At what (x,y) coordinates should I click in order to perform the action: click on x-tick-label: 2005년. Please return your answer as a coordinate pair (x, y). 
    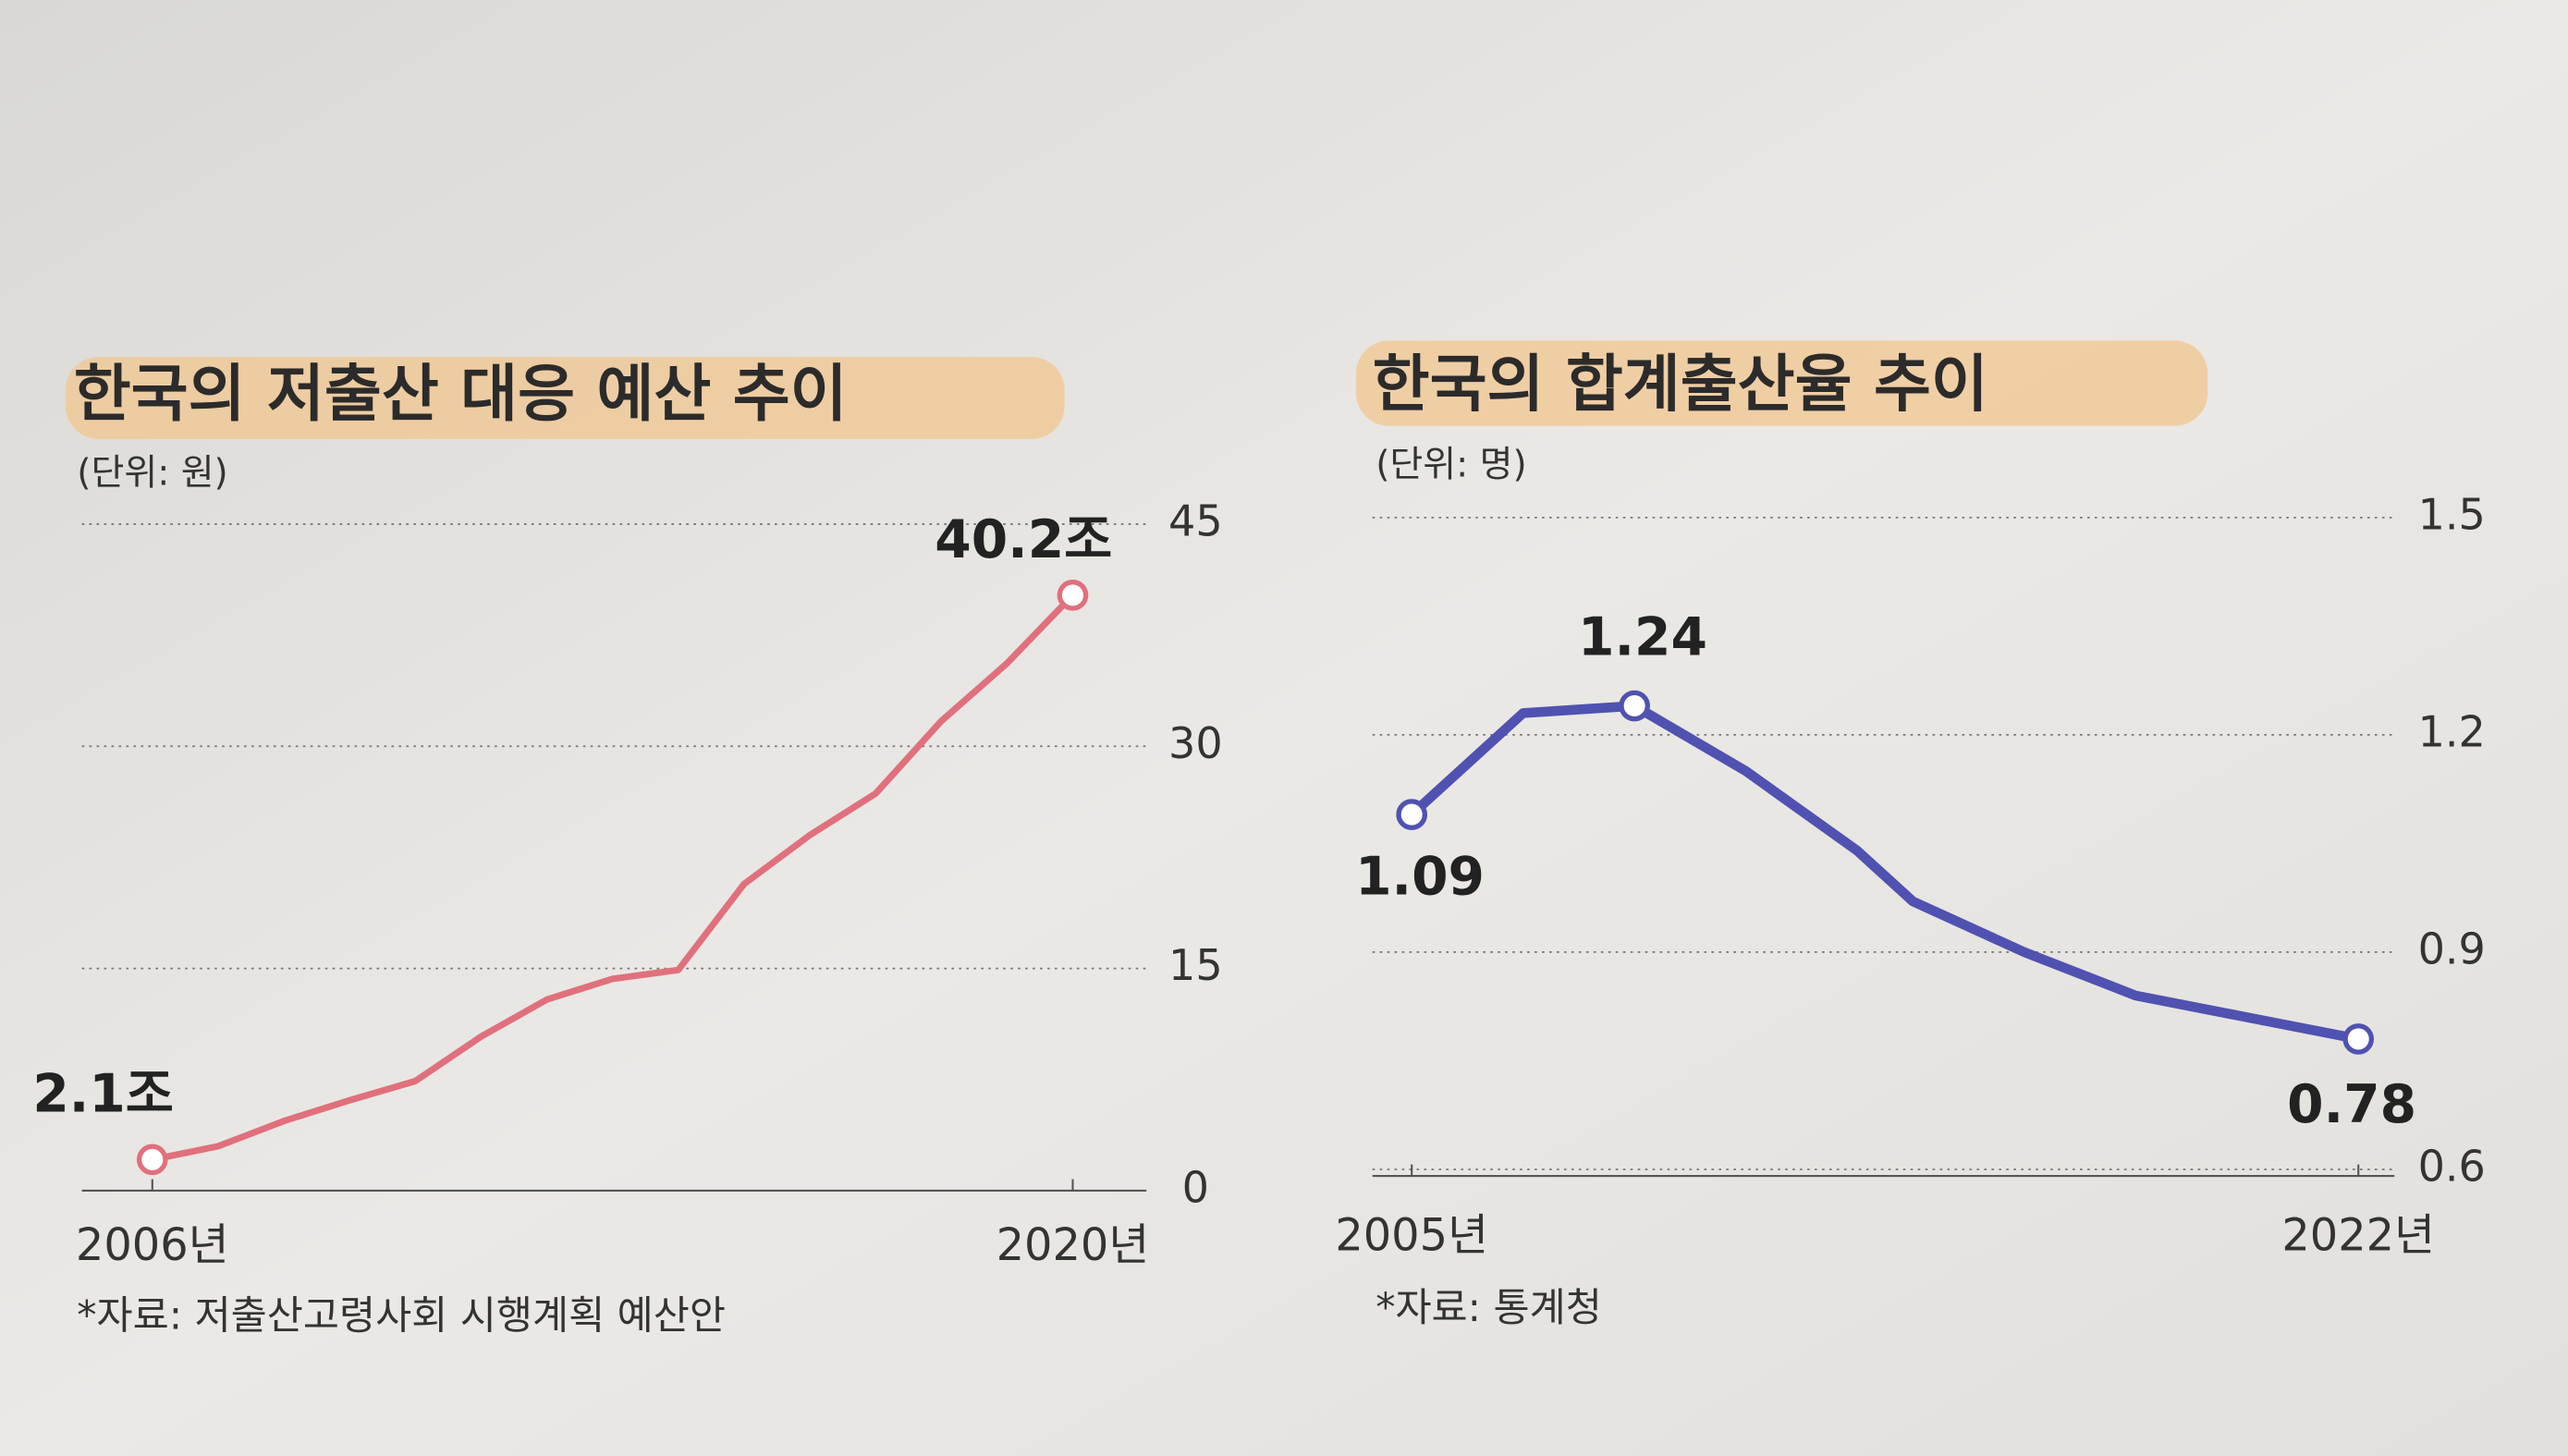
    Looking at the image, I should click on (1411, 1235).